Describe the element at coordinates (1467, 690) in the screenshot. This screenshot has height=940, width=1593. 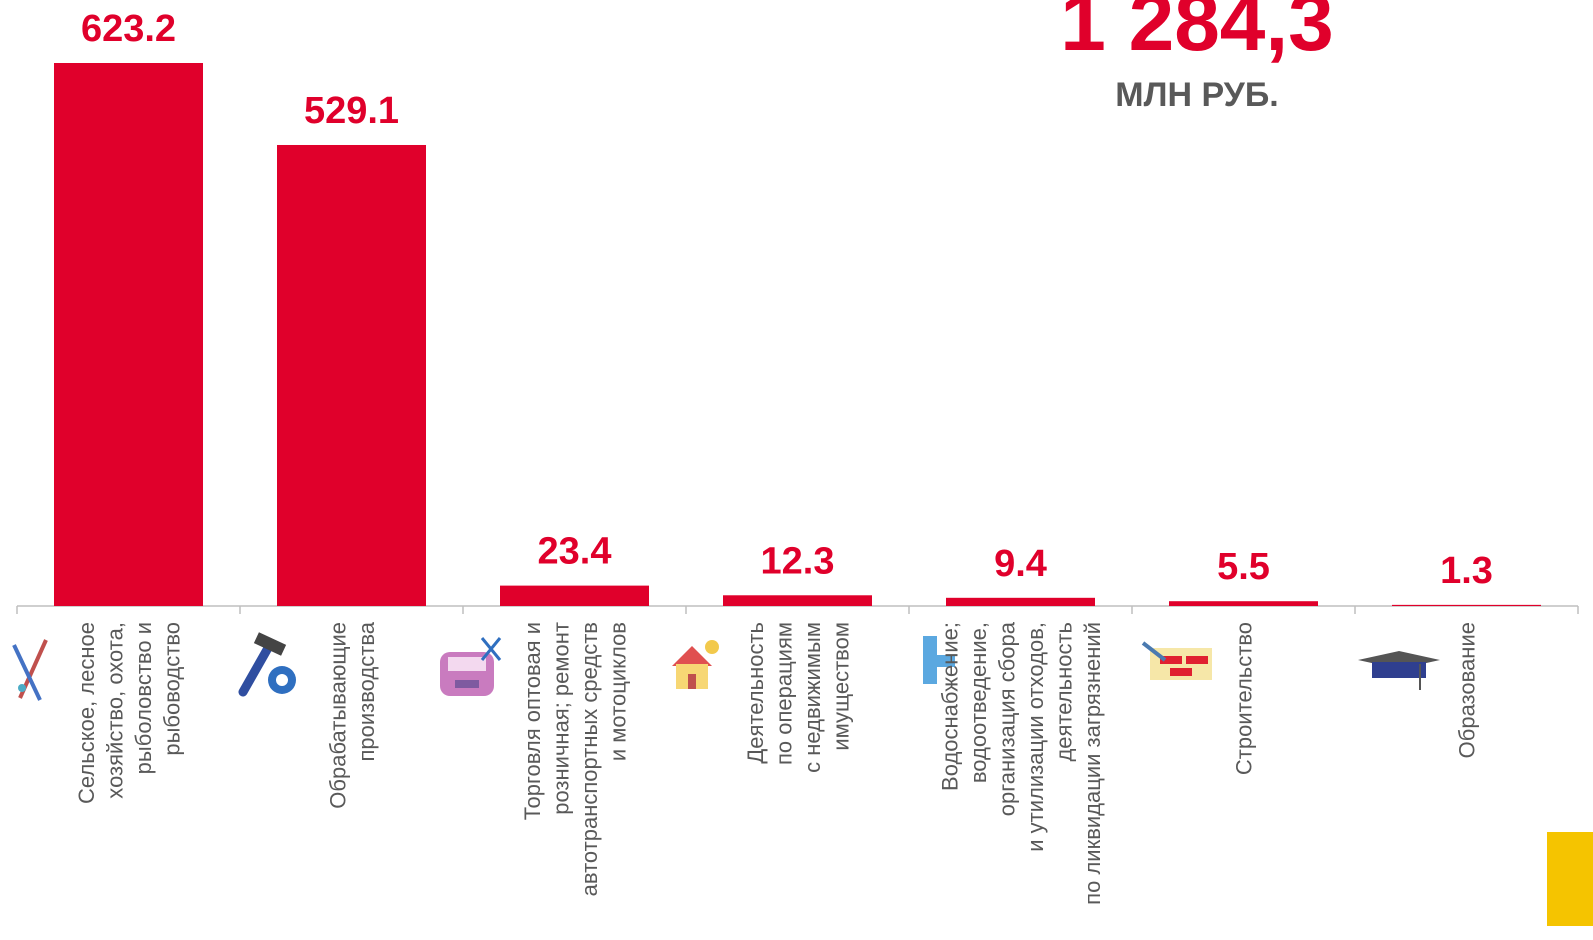
I see `x-tick-label: Образование` at that location.